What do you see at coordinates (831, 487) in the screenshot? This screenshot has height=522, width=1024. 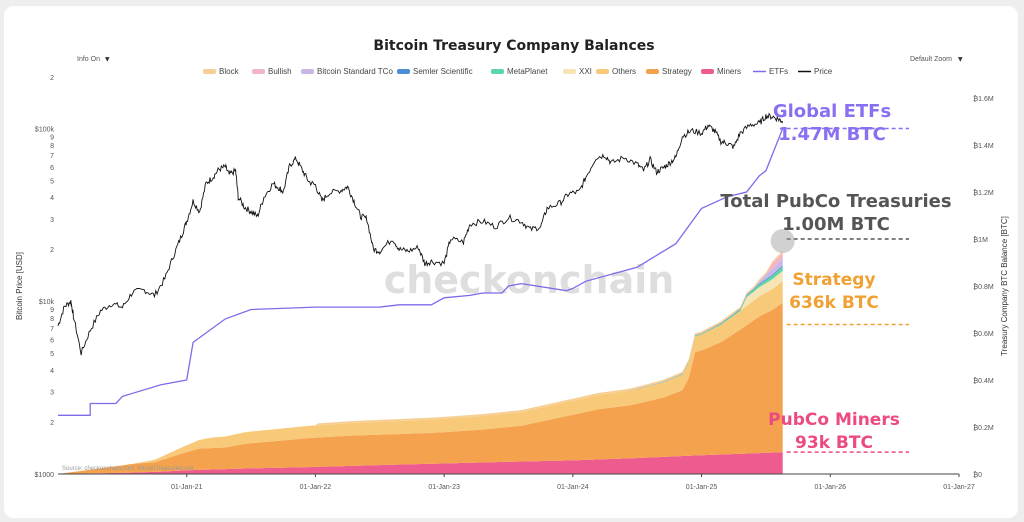 I see `x-tick-label: 01-Jan-26` at bounding box center [831, 487].